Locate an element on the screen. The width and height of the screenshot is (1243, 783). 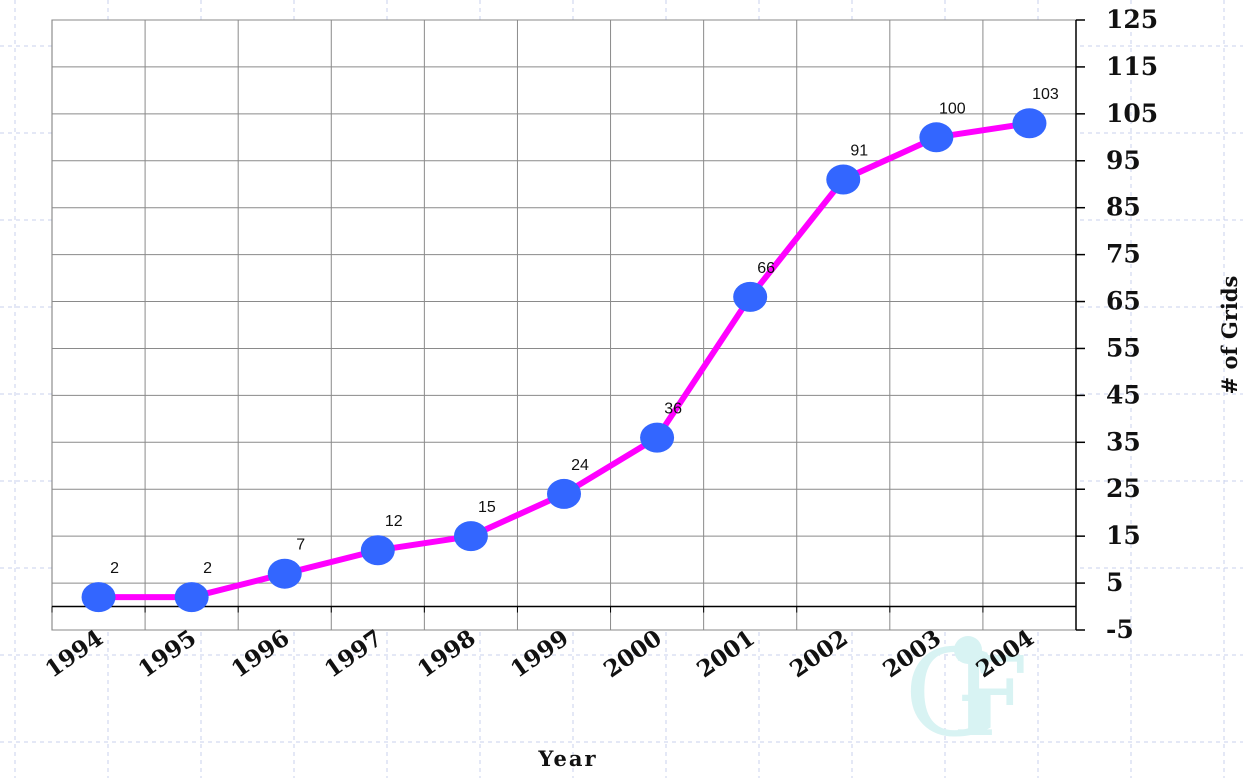
x-tick-label: 1994 is located at coordinates (74, 653).